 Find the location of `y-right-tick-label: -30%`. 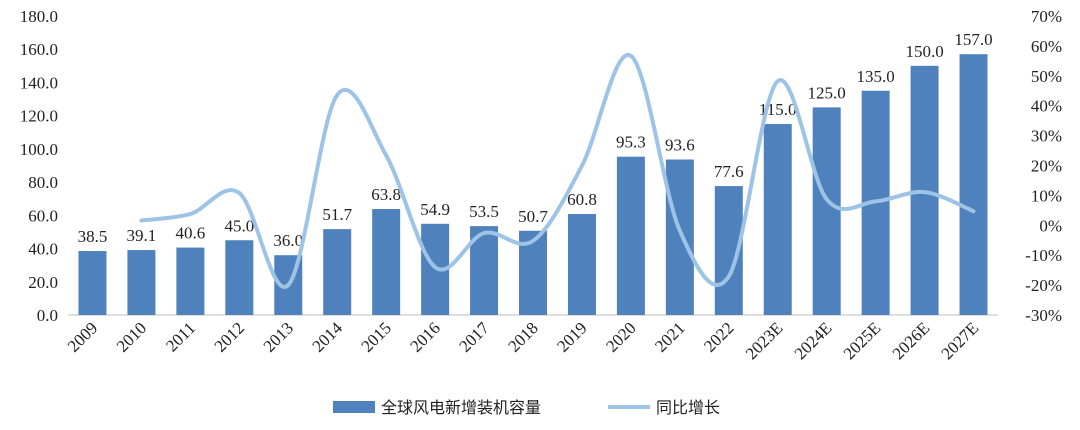

y-right-tick-label: -30% is located at coordinates (1043, 315).